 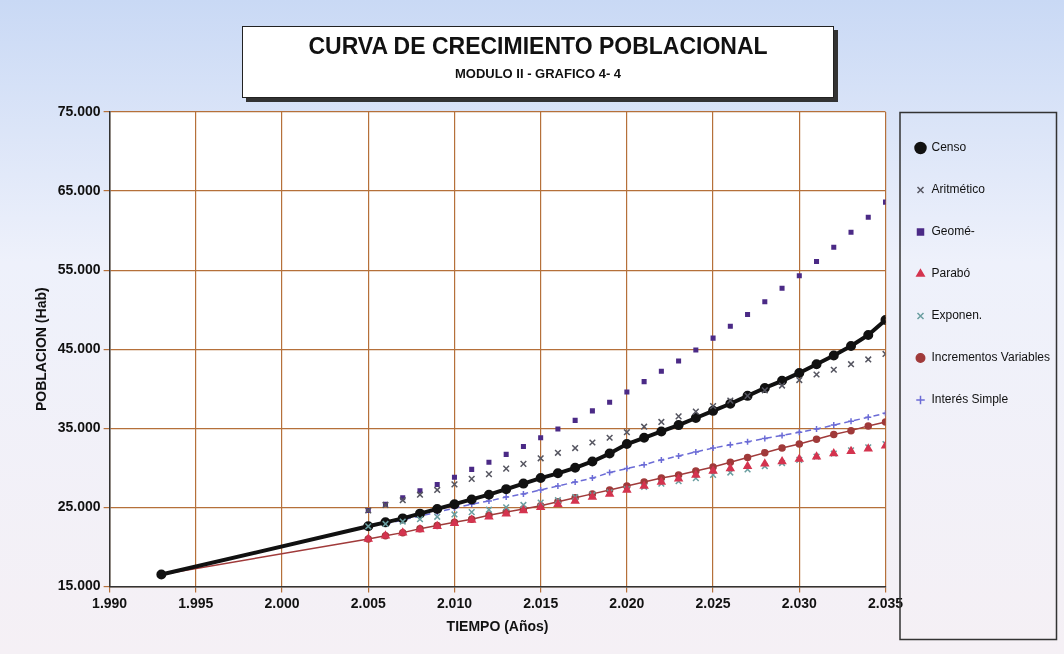 I want to click on y-tick-label: 55.000, so click(x=79, y=268).